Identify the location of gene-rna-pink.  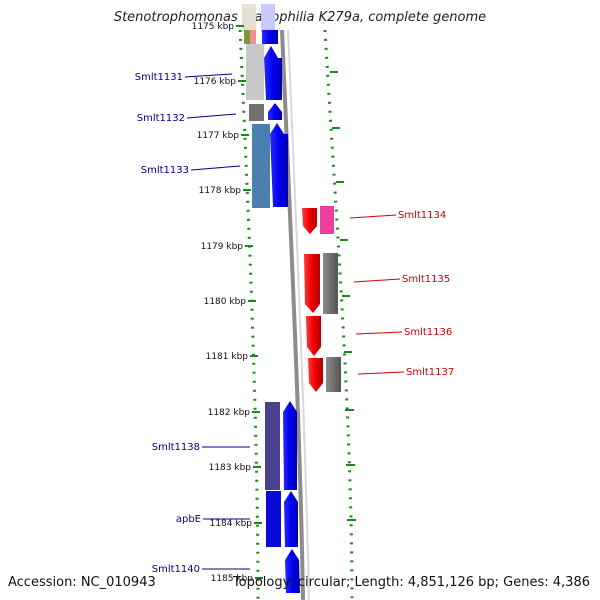
(253, 37).